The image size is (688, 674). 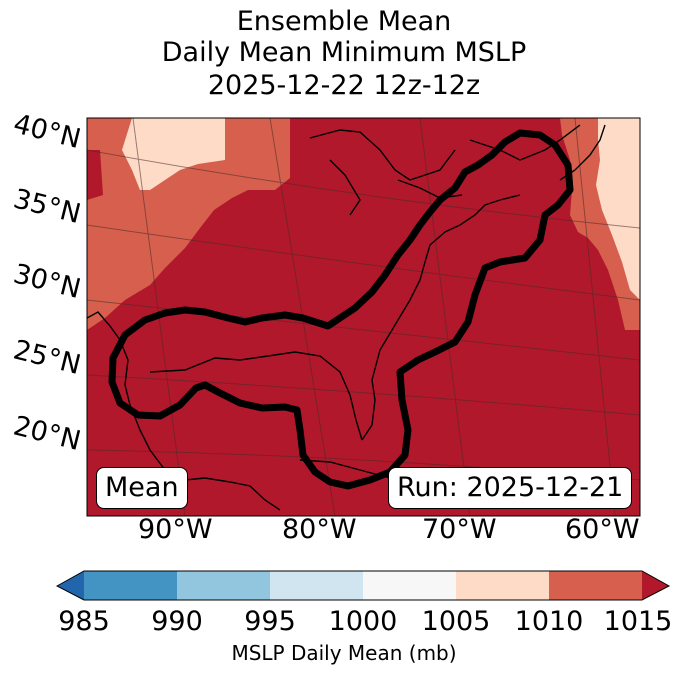 What do you see at coordinates (319, 529) in the screenshot?
I see `lon-label-80w: 80°W` at bounding box center [319, 529].